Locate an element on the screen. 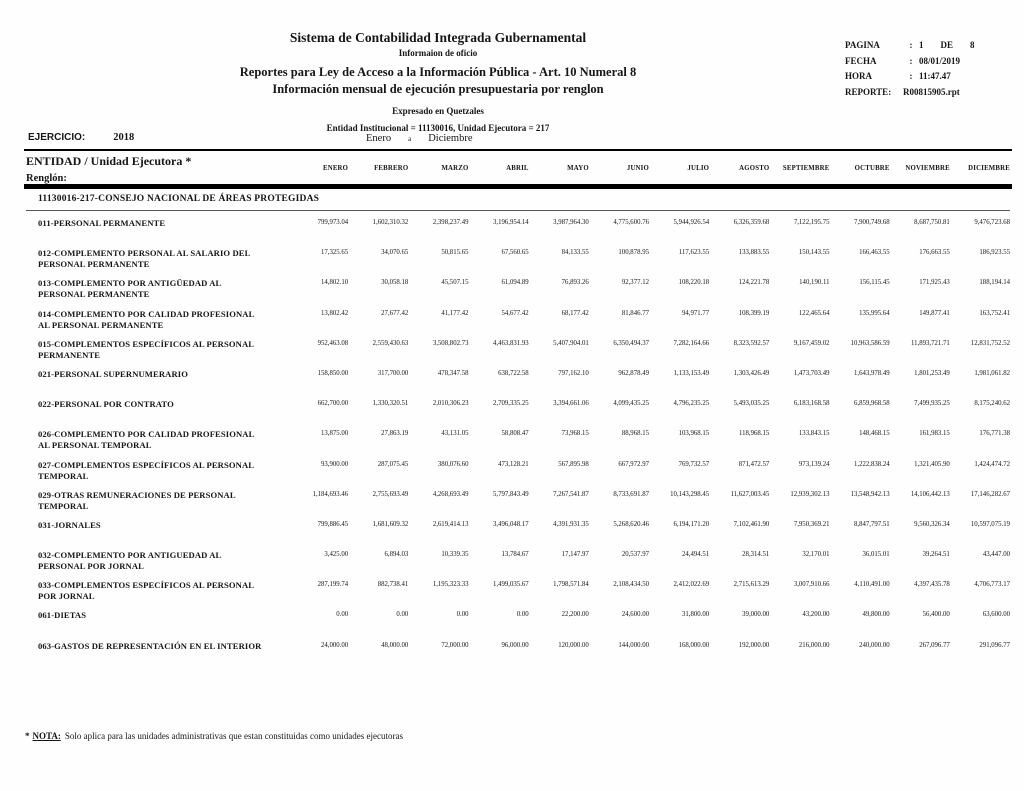  cell-value: 11,893,721.71 is located at coordinates (930, 343).